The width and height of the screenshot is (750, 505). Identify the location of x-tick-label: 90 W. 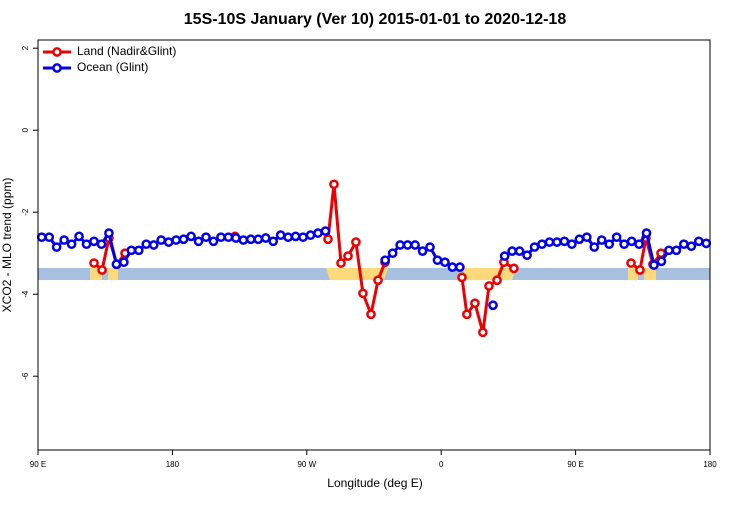
(306, 464).